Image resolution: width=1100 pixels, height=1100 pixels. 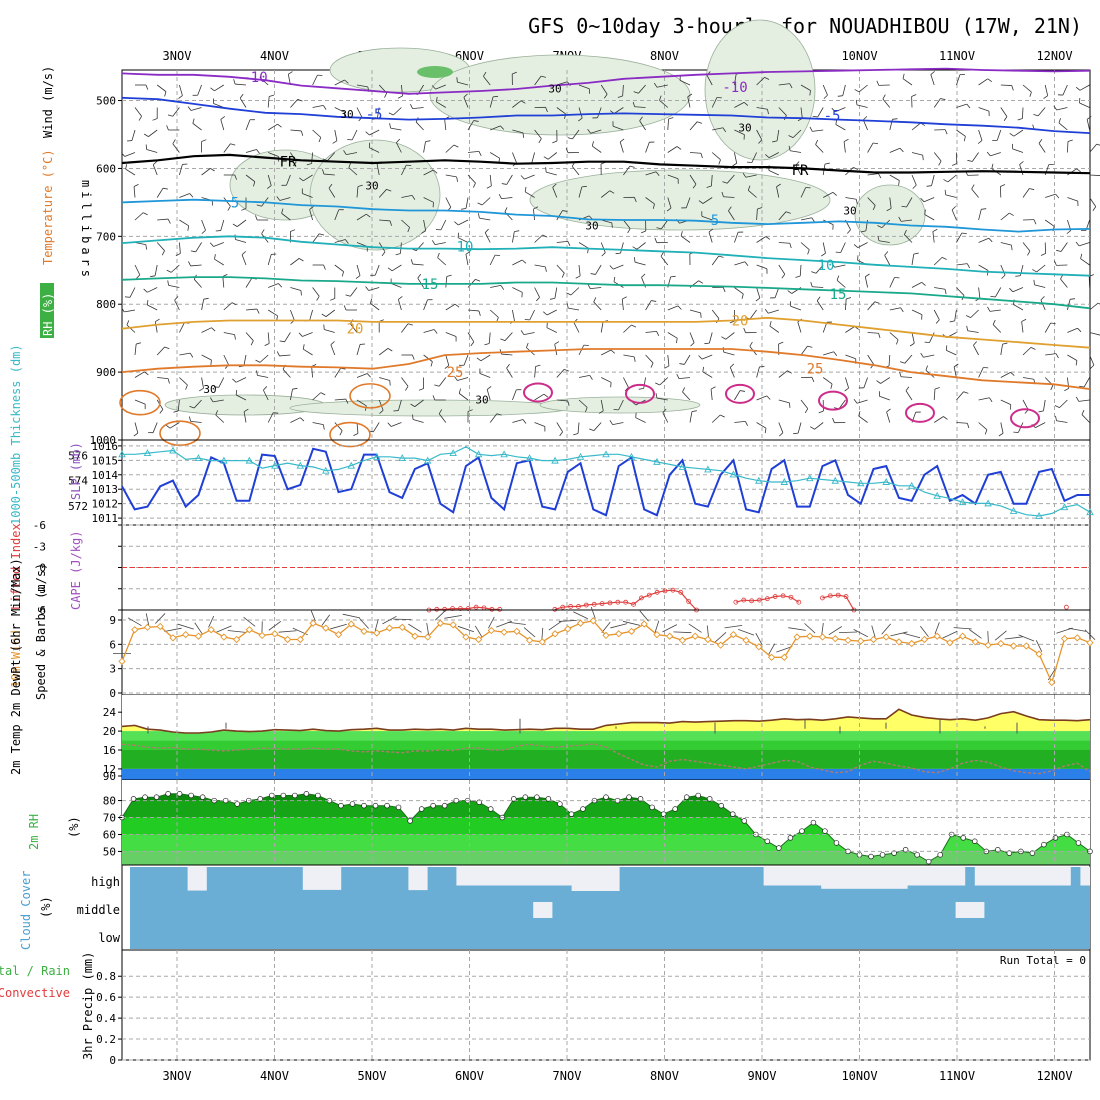 I want to click on isotherm-label: -5, so click(x=374, y=115).